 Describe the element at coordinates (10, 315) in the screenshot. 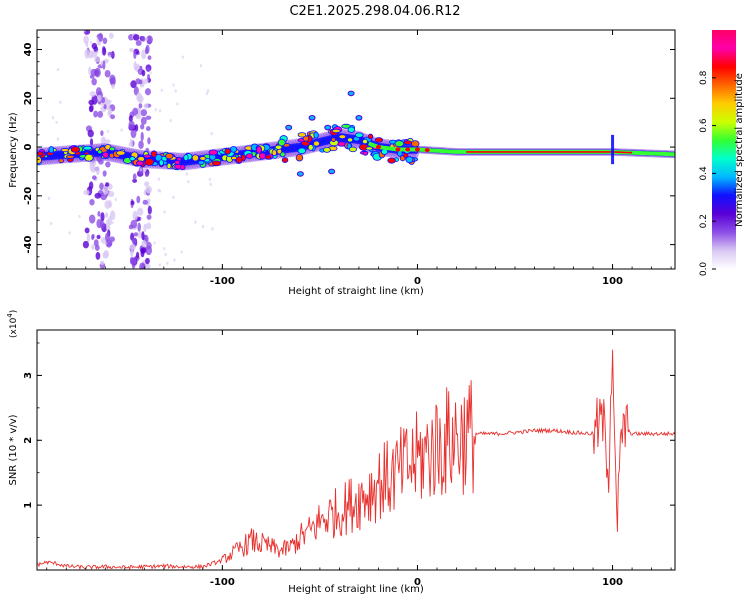

I see `snr-scale-exponent: 4` at that location.